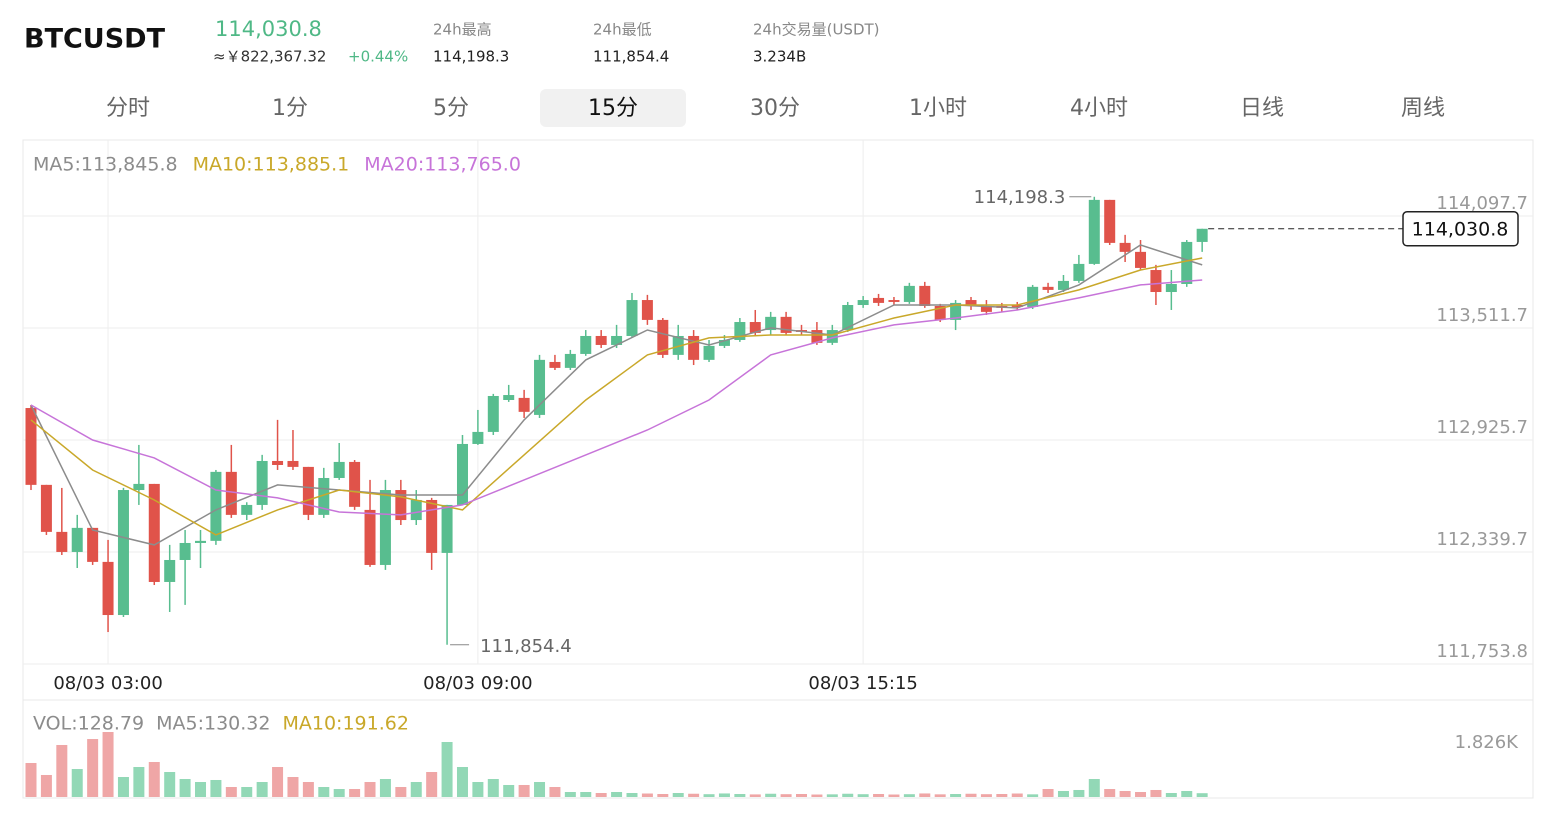  I want to click on volume-tick-label: 1.826K, so click(1487, 742).